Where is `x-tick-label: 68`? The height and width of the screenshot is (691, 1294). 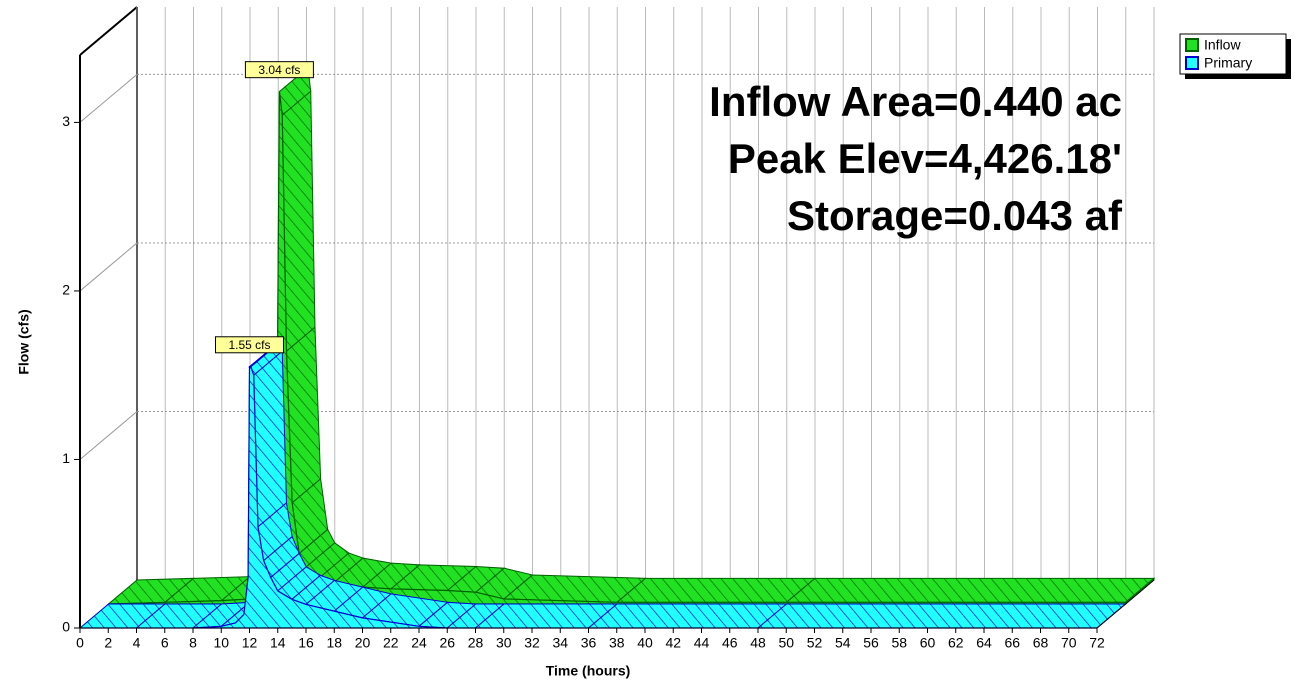 x-tick-label: 68 is located at coordinates (1041, 643).